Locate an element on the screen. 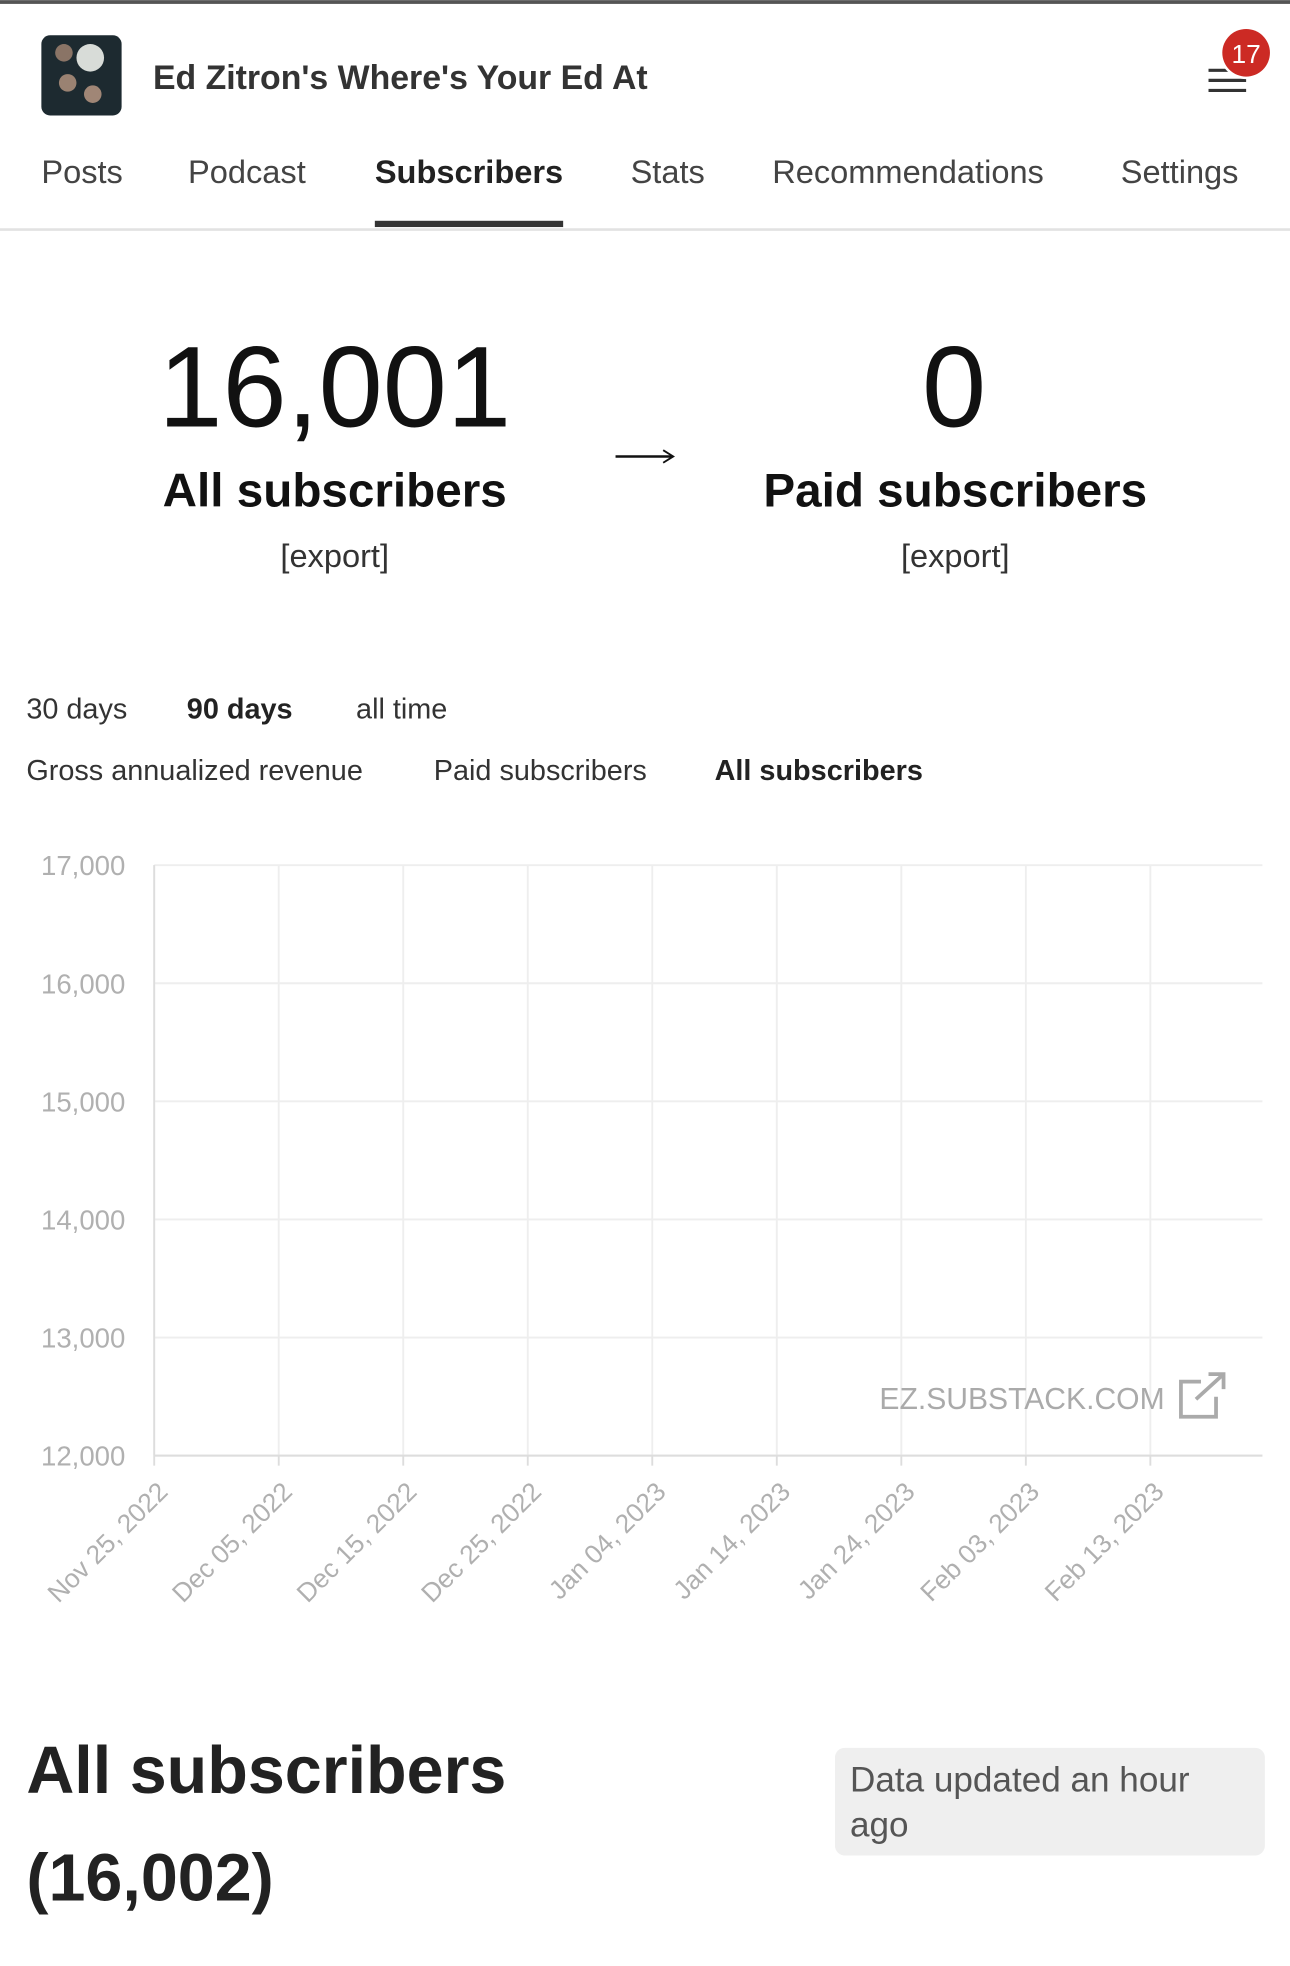  heading-box: All subscribers (16,002) is located at coordinates (266, 1824).